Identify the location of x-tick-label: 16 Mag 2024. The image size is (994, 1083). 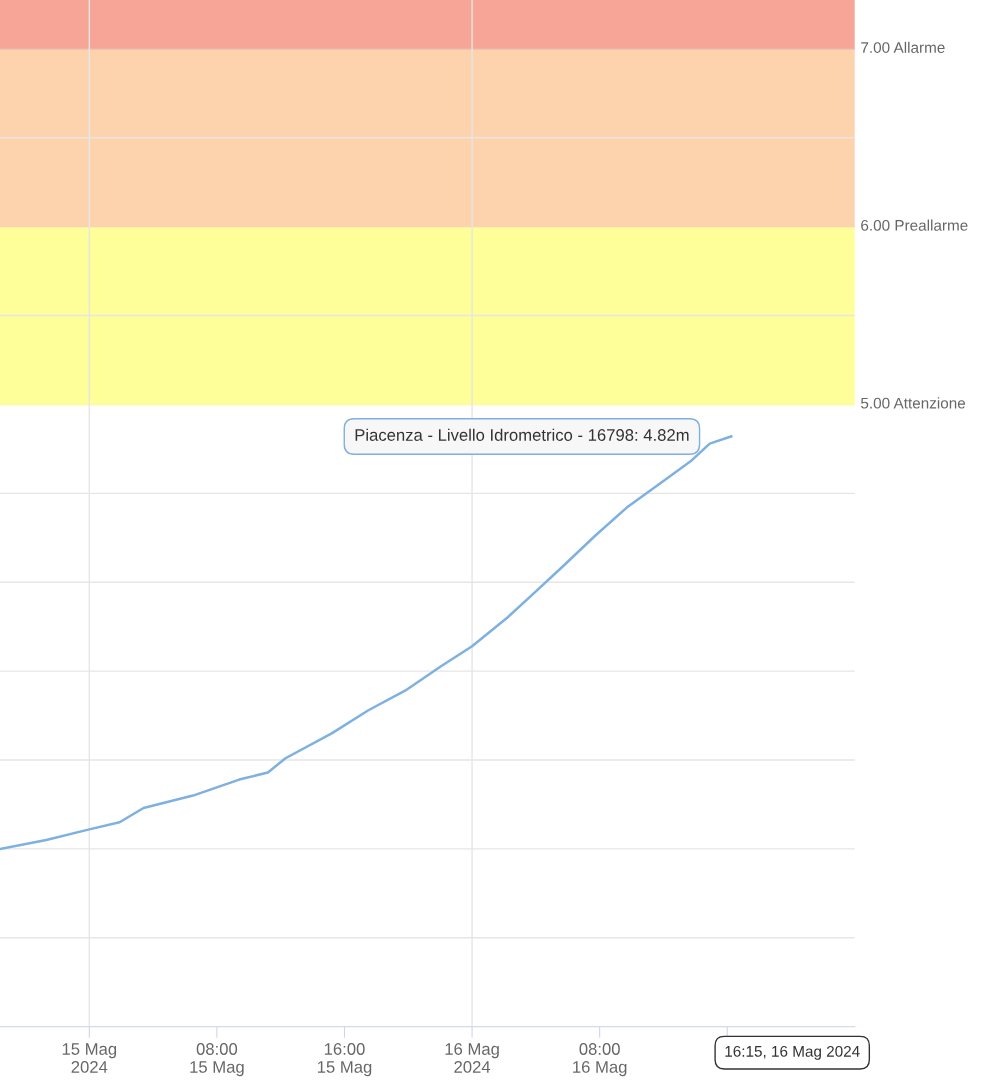
(472, 1058).